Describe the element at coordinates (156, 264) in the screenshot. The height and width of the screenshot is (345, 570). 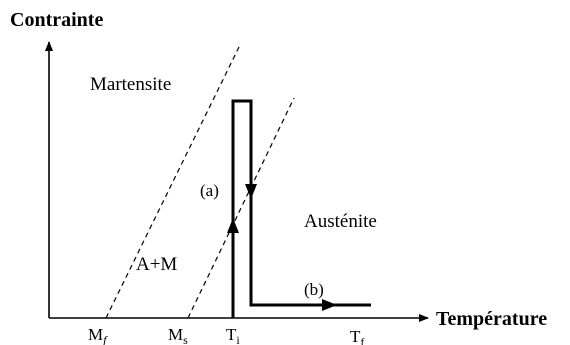
I see `mixed-phase-label: A+M` at that location.